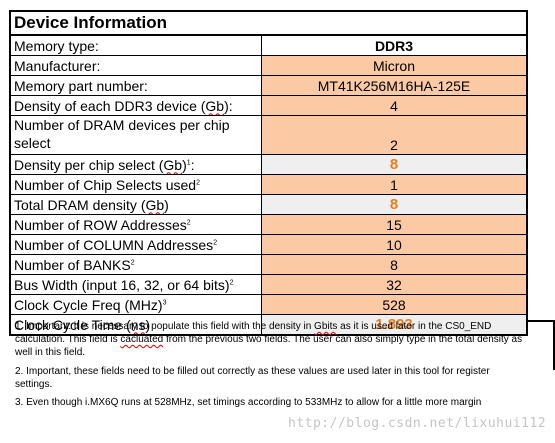  What do you see at coordinates (393, 135) in the screenshot?
I see `devices-per-cs-value: 2` at bounding box center [393, 135].